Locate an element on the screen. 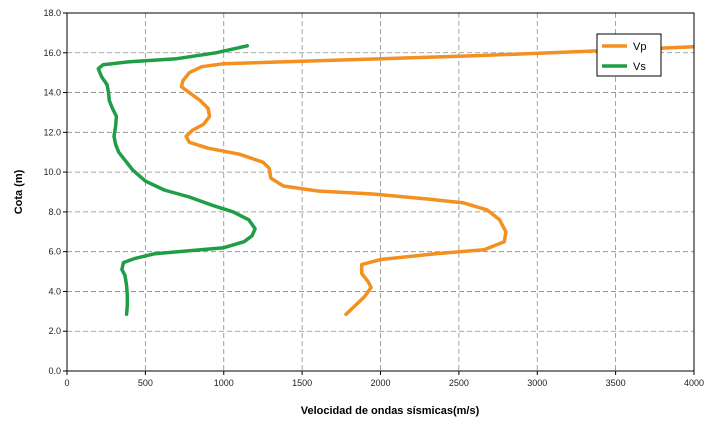  x-tick-label: 1000 is located at coordinates (224, 383).